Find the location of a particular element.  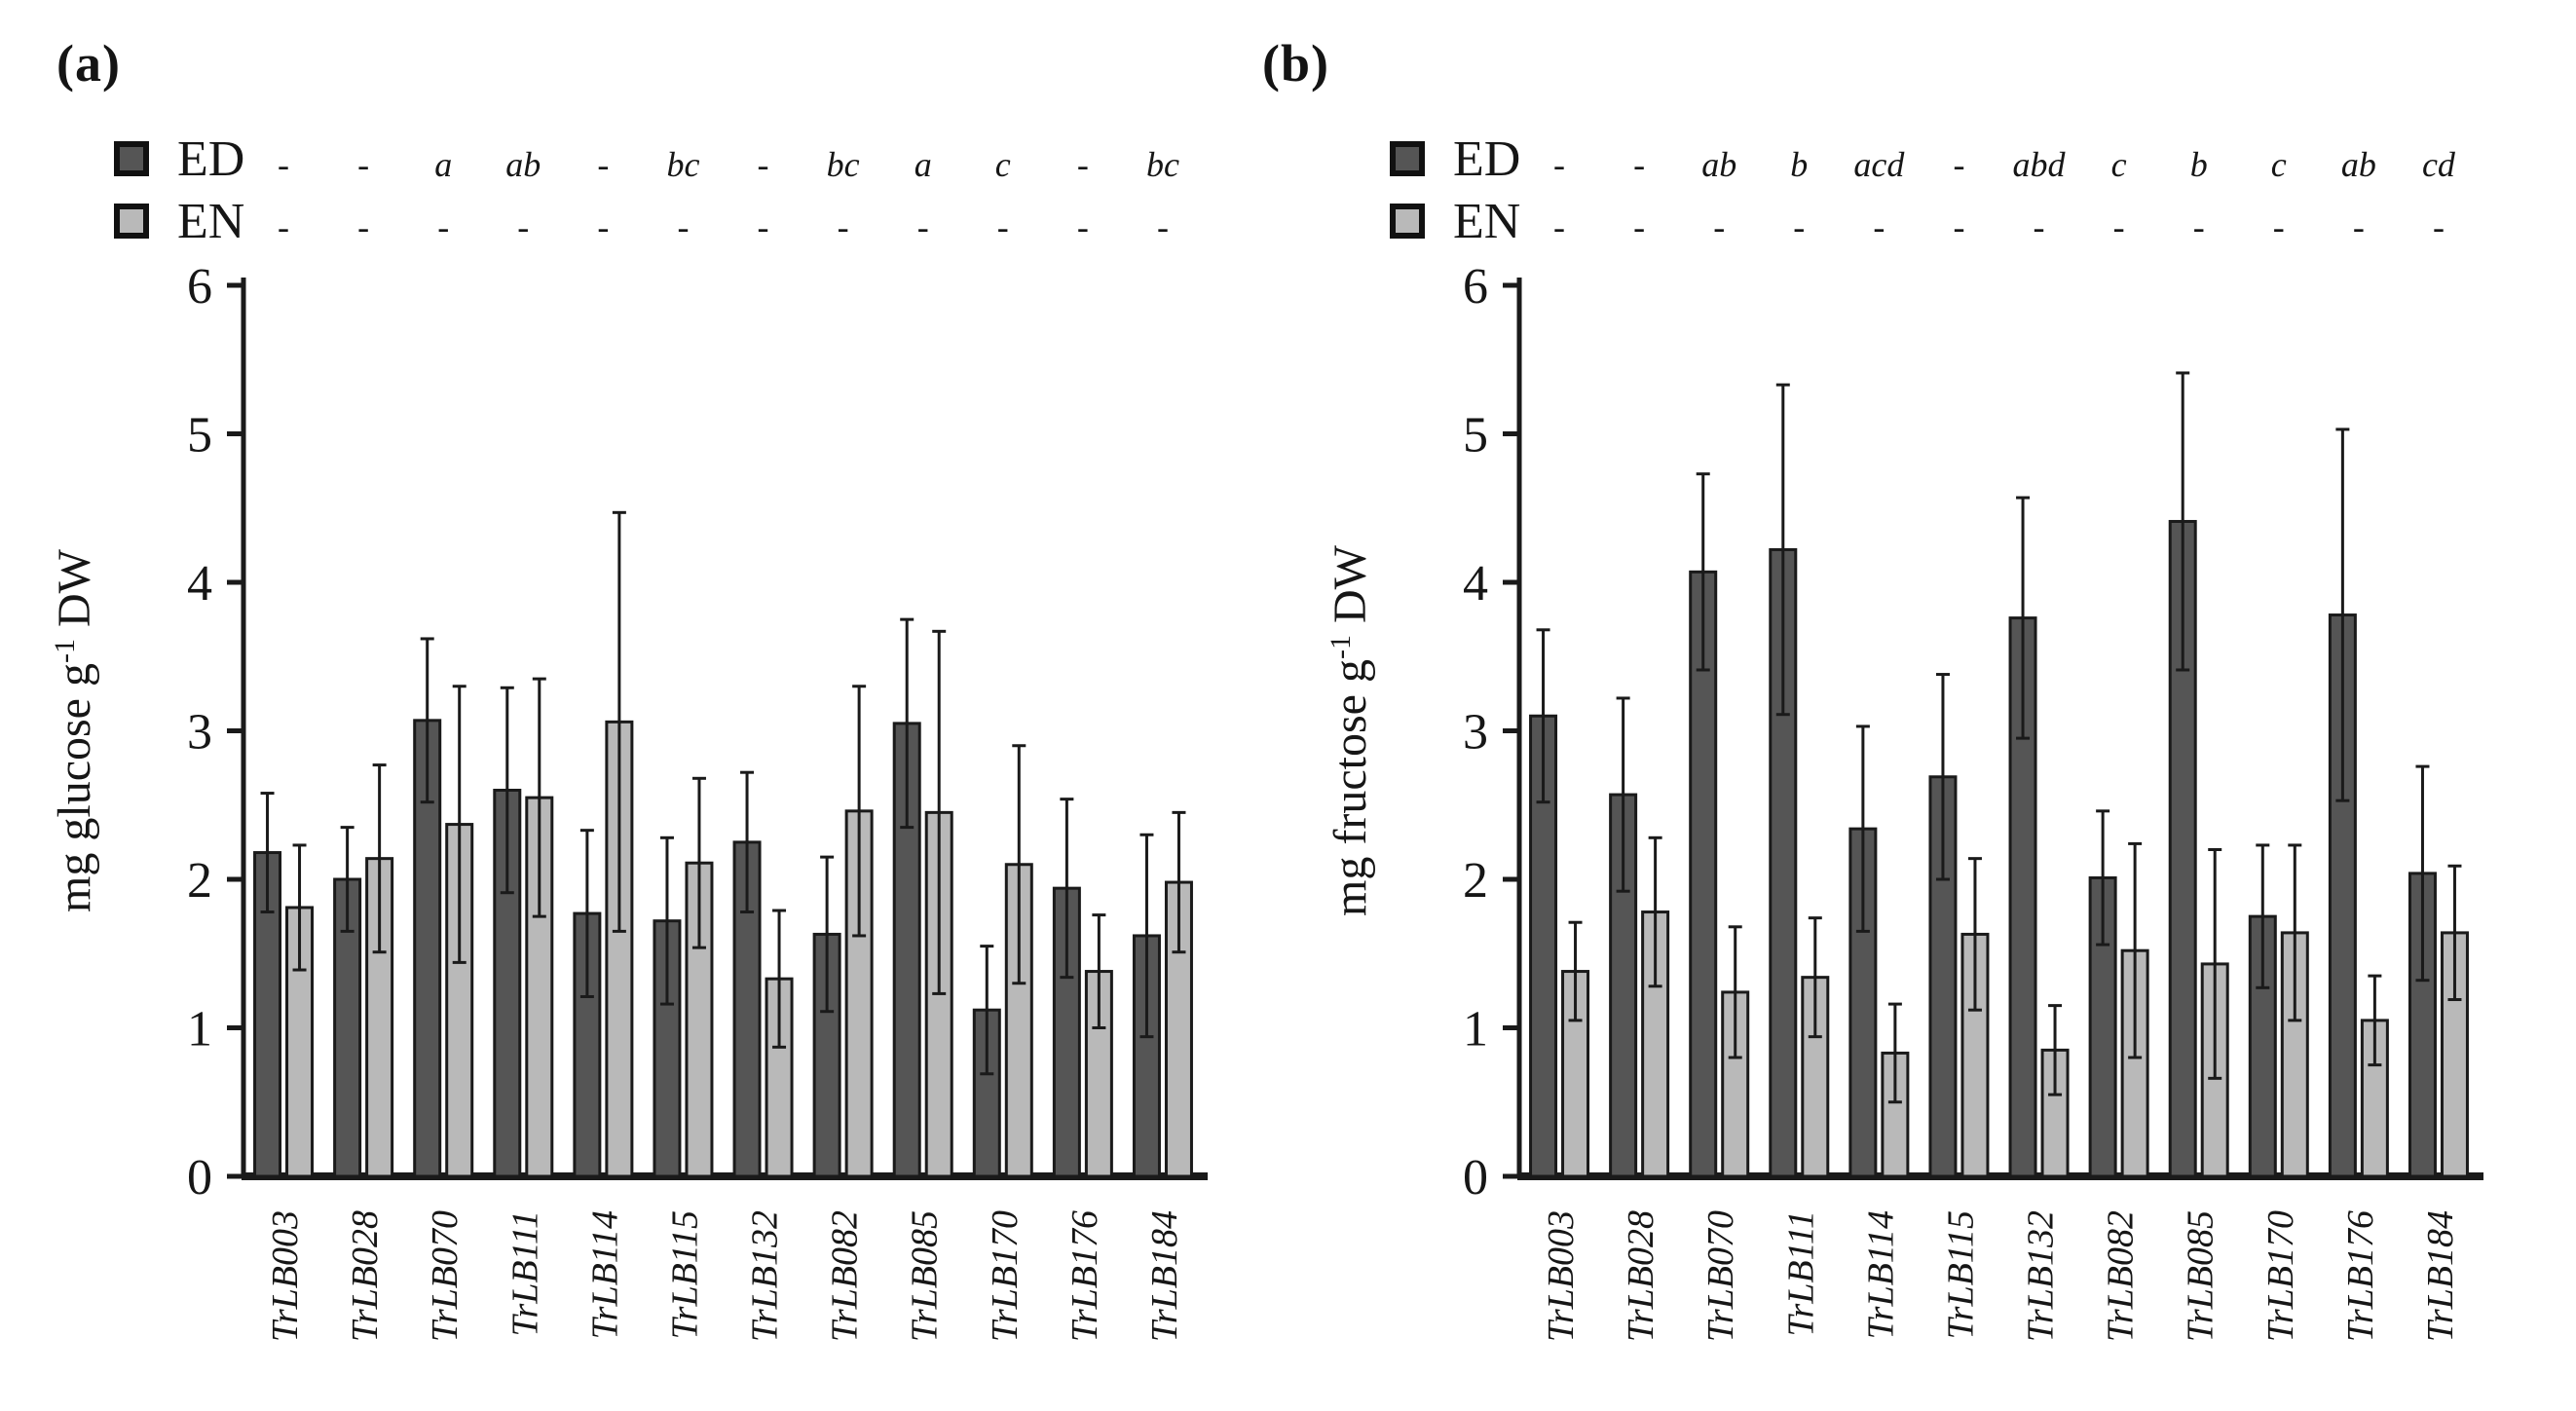

x-tick-label: TrLB115 is located at coordinates (1960, 1274).